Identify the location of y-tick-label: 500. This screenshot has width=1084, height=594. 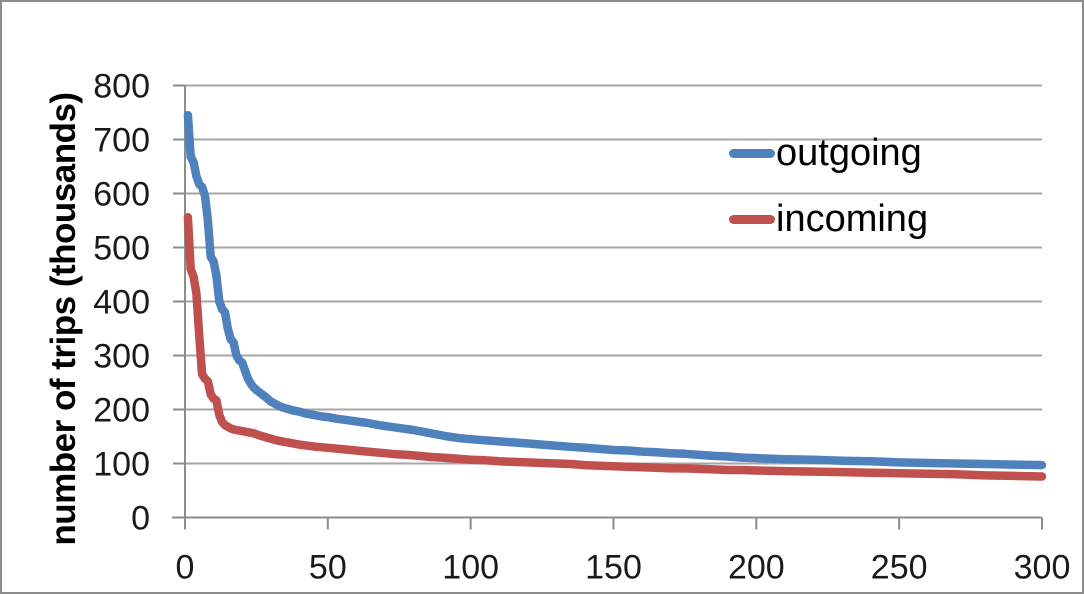
(121, 249).